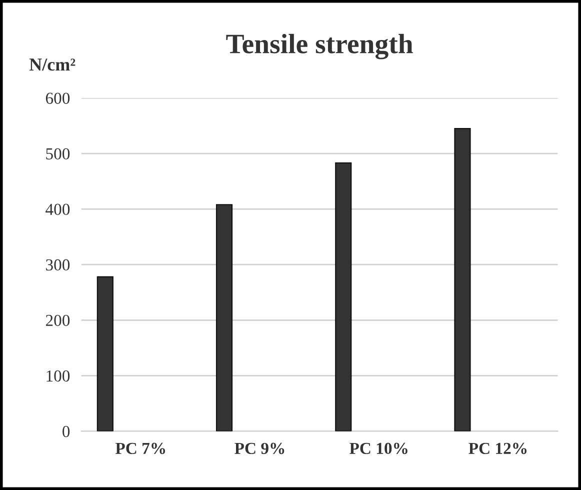 The height and width of the screenshot is (490, 581). I want to click on y-axis-title: N/cm², so click(52, 64).